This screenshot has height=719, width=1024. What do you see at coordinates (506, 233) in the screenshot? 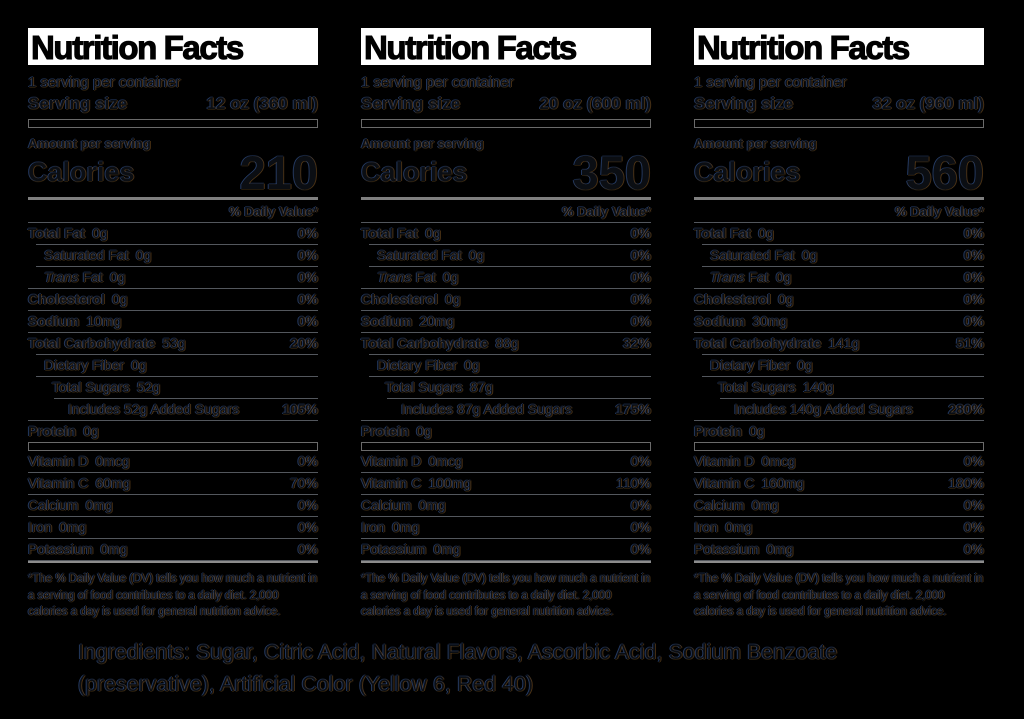
I see `nutrient-row: Total Fat 0g 0%` at bounding box center [506, 233].